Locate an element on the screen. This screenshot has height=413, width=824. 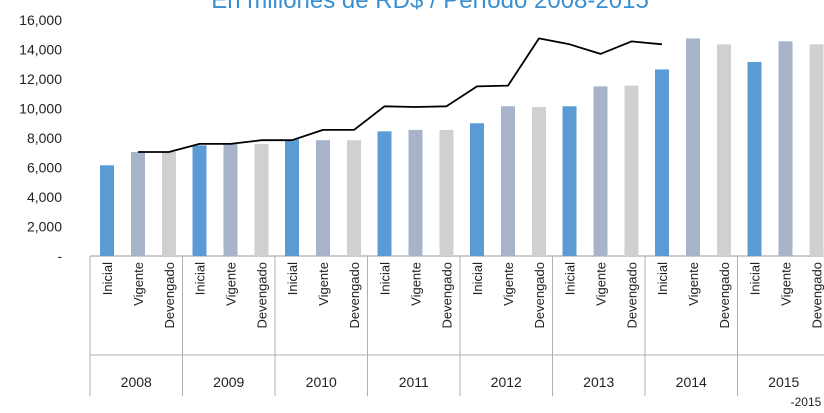
y-tick-label: 14,000 is located at coordinates (40, 50).